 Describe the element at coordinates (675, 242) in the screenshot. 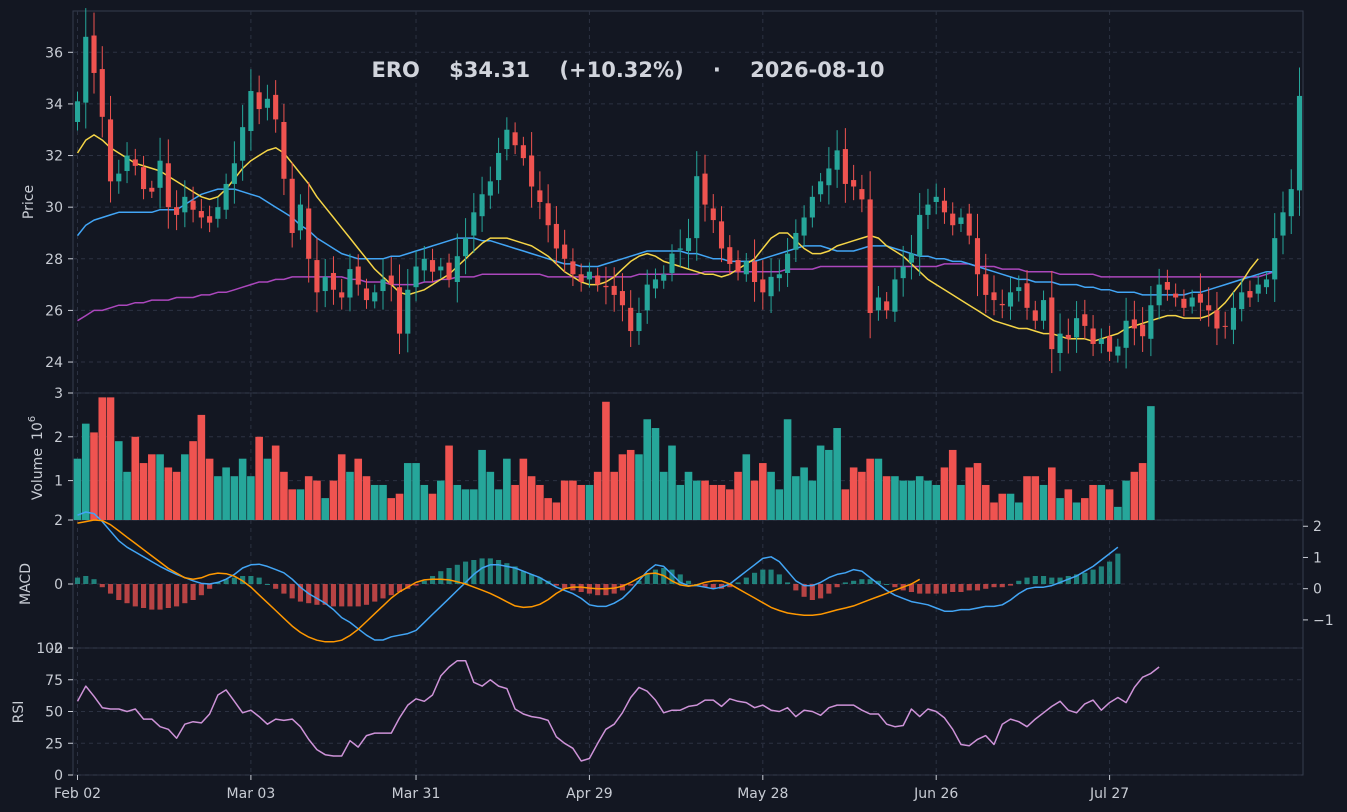

I see `ma-mid-line` at that location.